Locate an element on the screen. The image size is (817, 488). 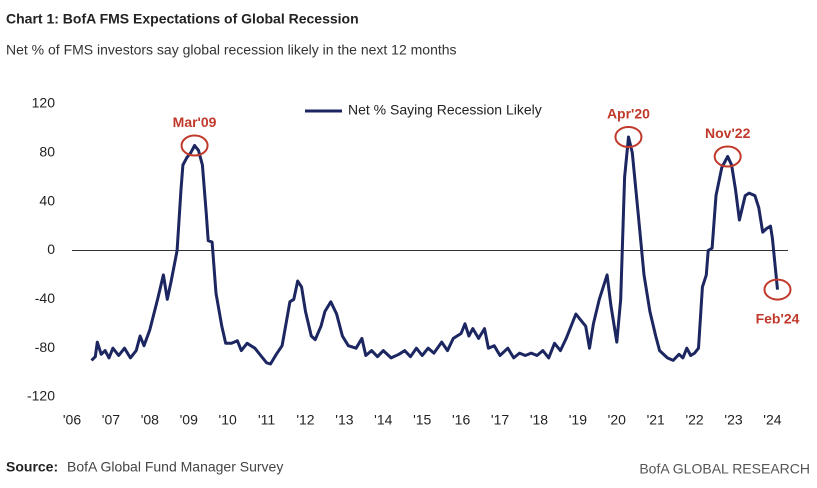
source: BofA Global Fund Manager Survey is located at coordinates (175, 467).